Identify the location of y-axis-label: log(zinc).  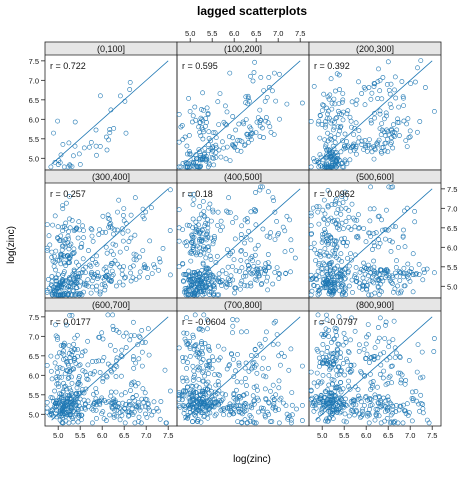
(11, 245).